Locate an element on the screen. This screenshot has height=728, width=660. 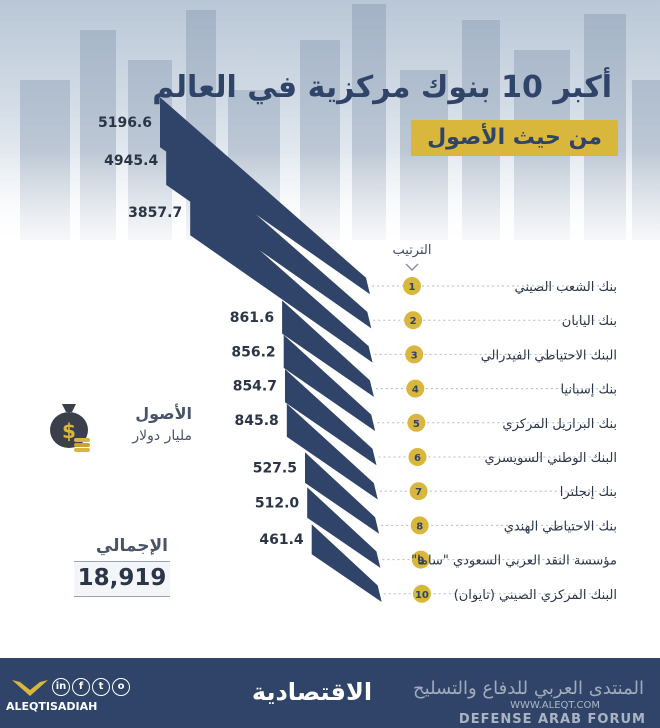
total-label: الإجمالي is located at coordinates (131, 546).